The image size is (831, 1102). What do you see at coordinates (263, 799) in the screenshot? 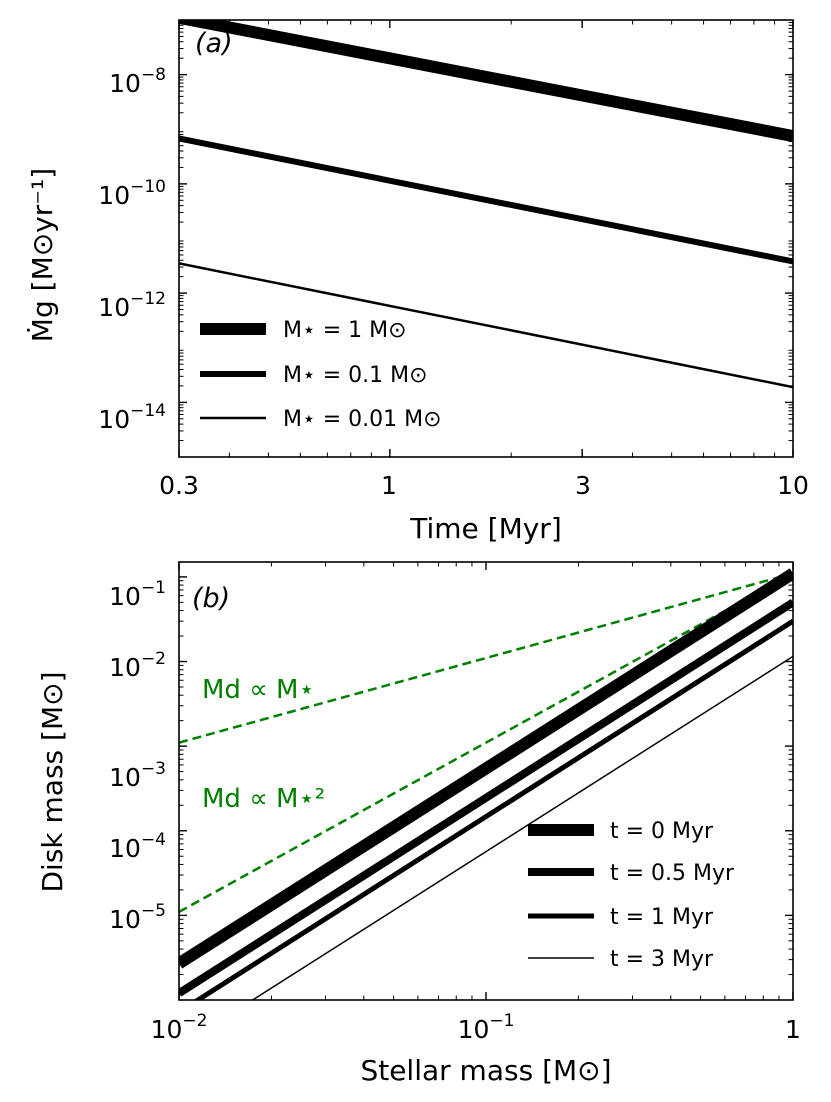
I see `b-annotation-quadratic: Md ∝ M⋆²` at bounding box center [263, 799].